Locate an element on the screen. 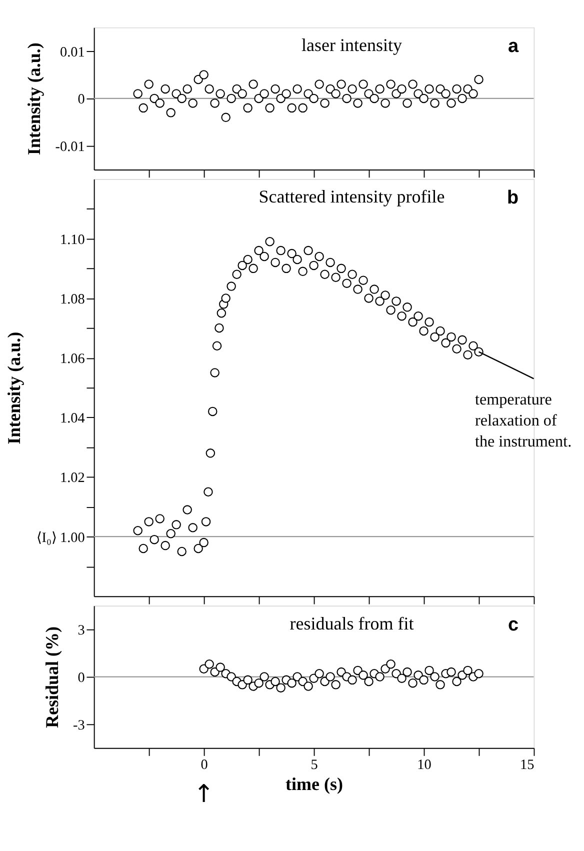 The image size is (584, 851). chart-title: laser intensity is located at coordinates (351, 45).